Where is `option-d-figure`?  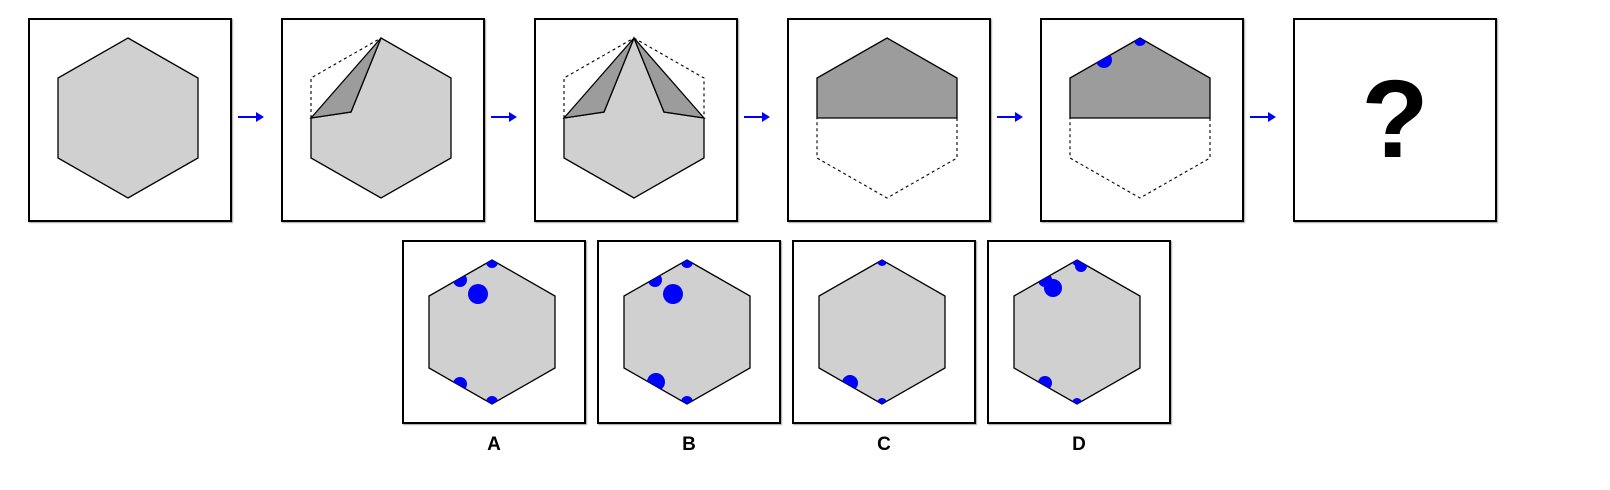
option-d-figure is located at coordinates (1077, 332).